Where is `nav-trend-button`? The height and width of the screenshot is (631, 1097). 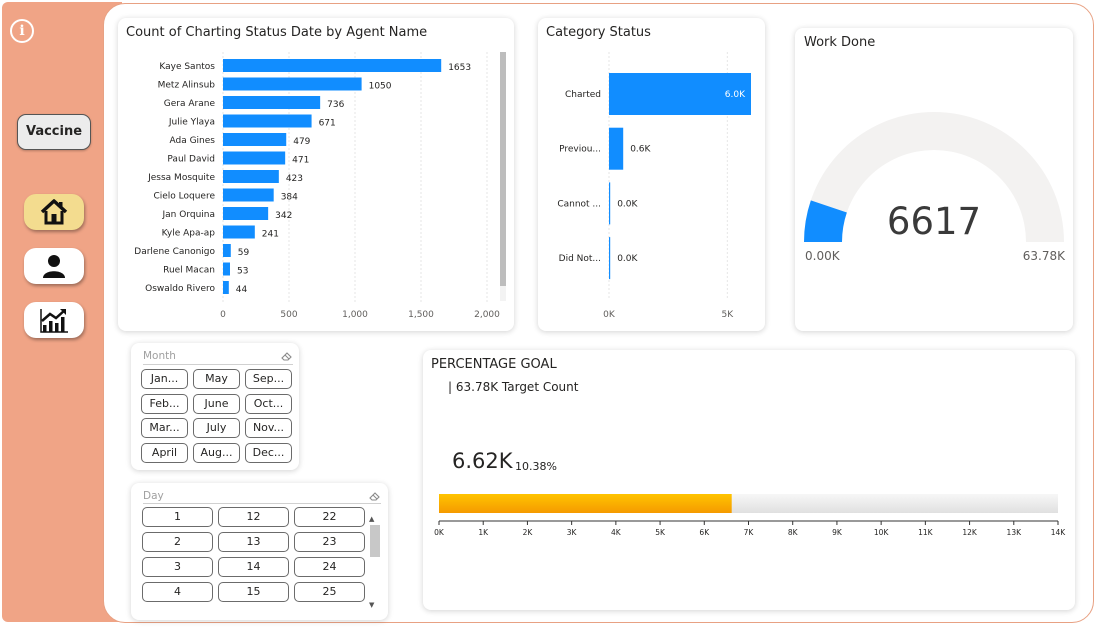
nav-trend-button is located at coordinates (54, 320).